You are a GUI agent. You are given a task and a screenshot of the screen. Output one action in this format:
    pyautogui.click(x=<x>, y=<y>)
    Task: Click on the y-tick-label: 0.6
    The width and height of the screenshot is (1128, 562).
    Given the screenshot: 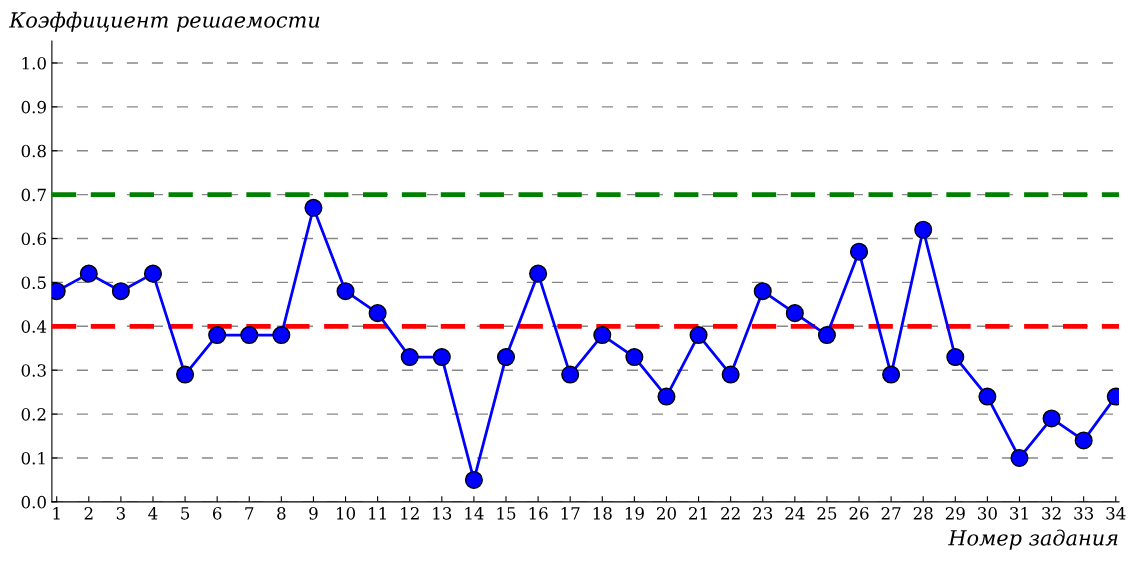 What is the action you would take?
    pyautogui.click(x=33, y=239)
    